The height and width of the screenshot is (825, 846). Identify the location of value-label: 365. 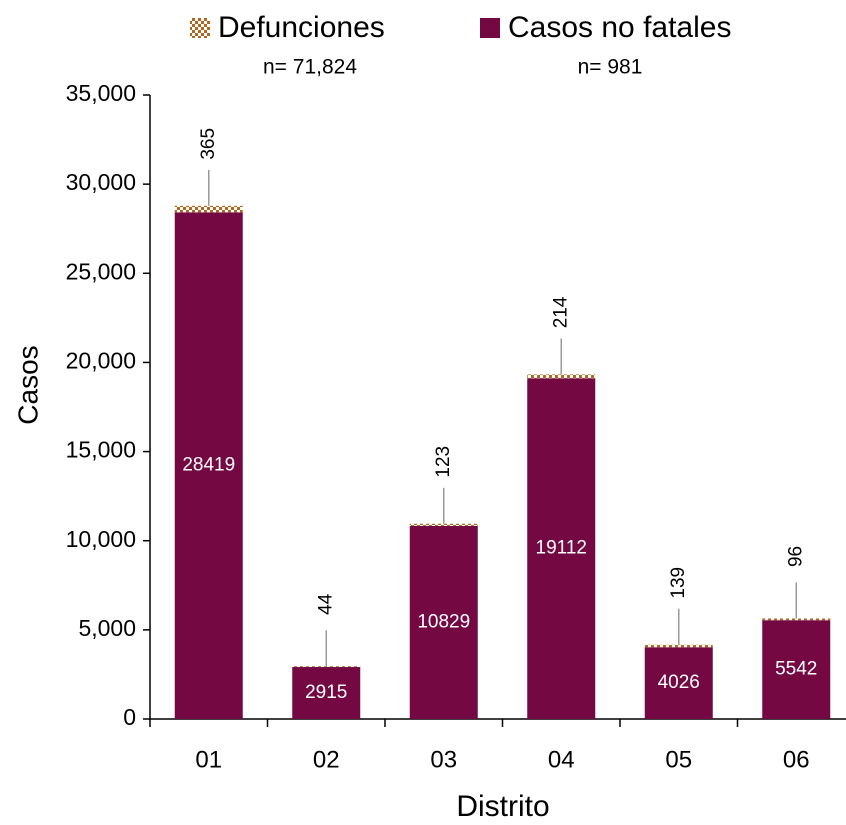
(208, 144).